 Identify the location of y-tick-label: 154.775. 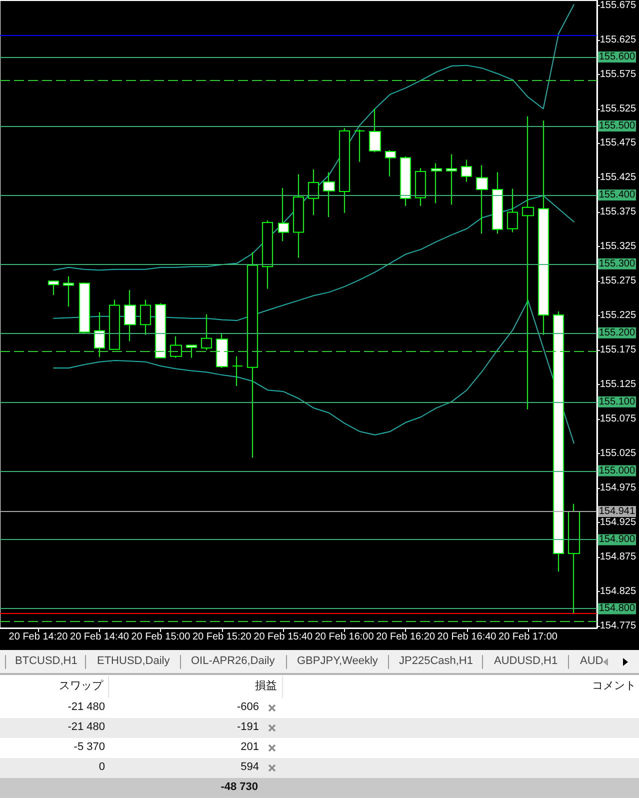
(618, 626).